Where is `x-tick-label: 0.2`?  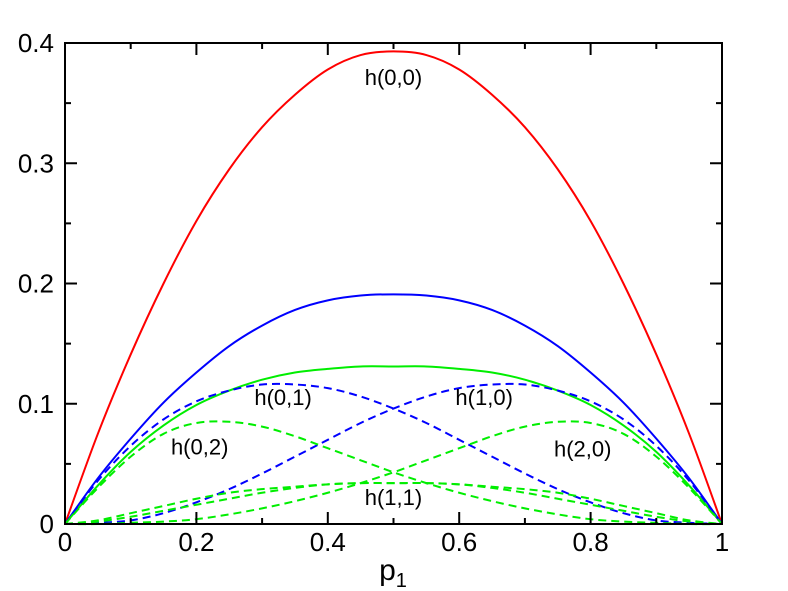
x-tick-label: 0.2 is located at coordinates (196, 542).